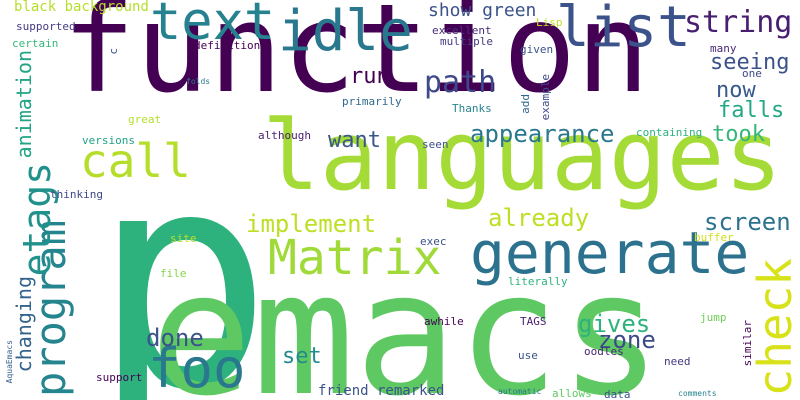 The image size is (800, 400). Describe the element at coordinates (345, 32) in the screenshot. I see `word-idle: idle` at that location.